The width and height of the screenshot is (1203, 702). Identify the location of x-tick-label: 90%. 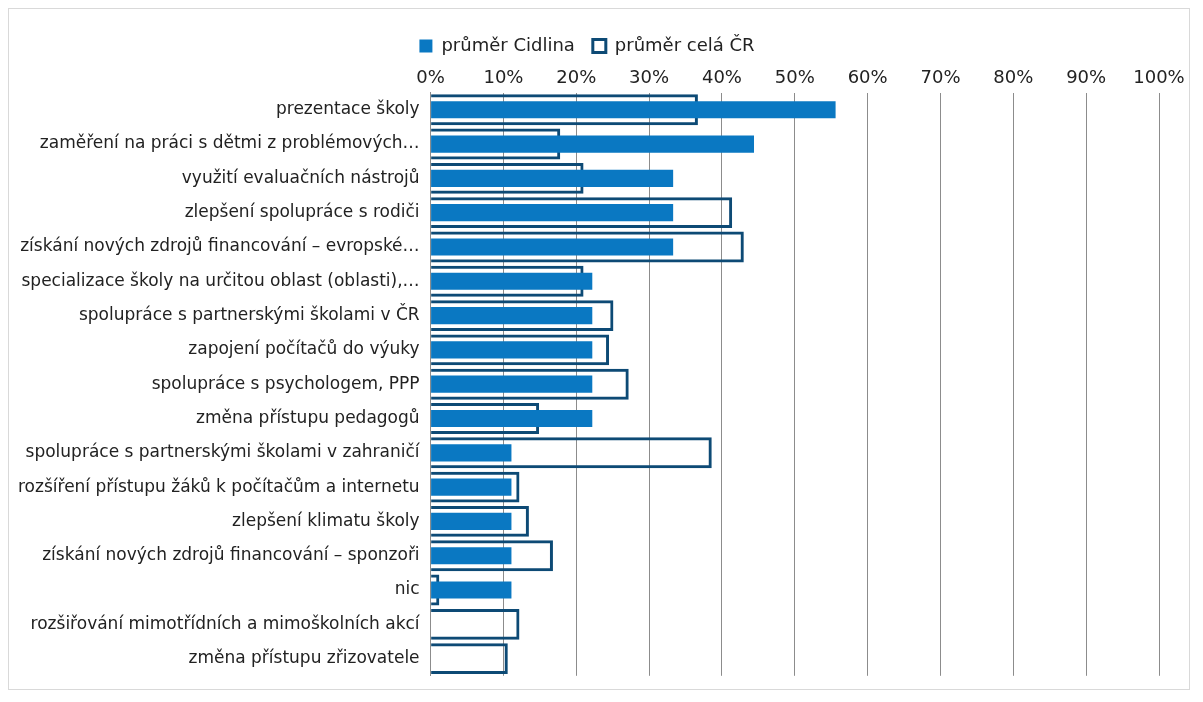
(1086, 77).